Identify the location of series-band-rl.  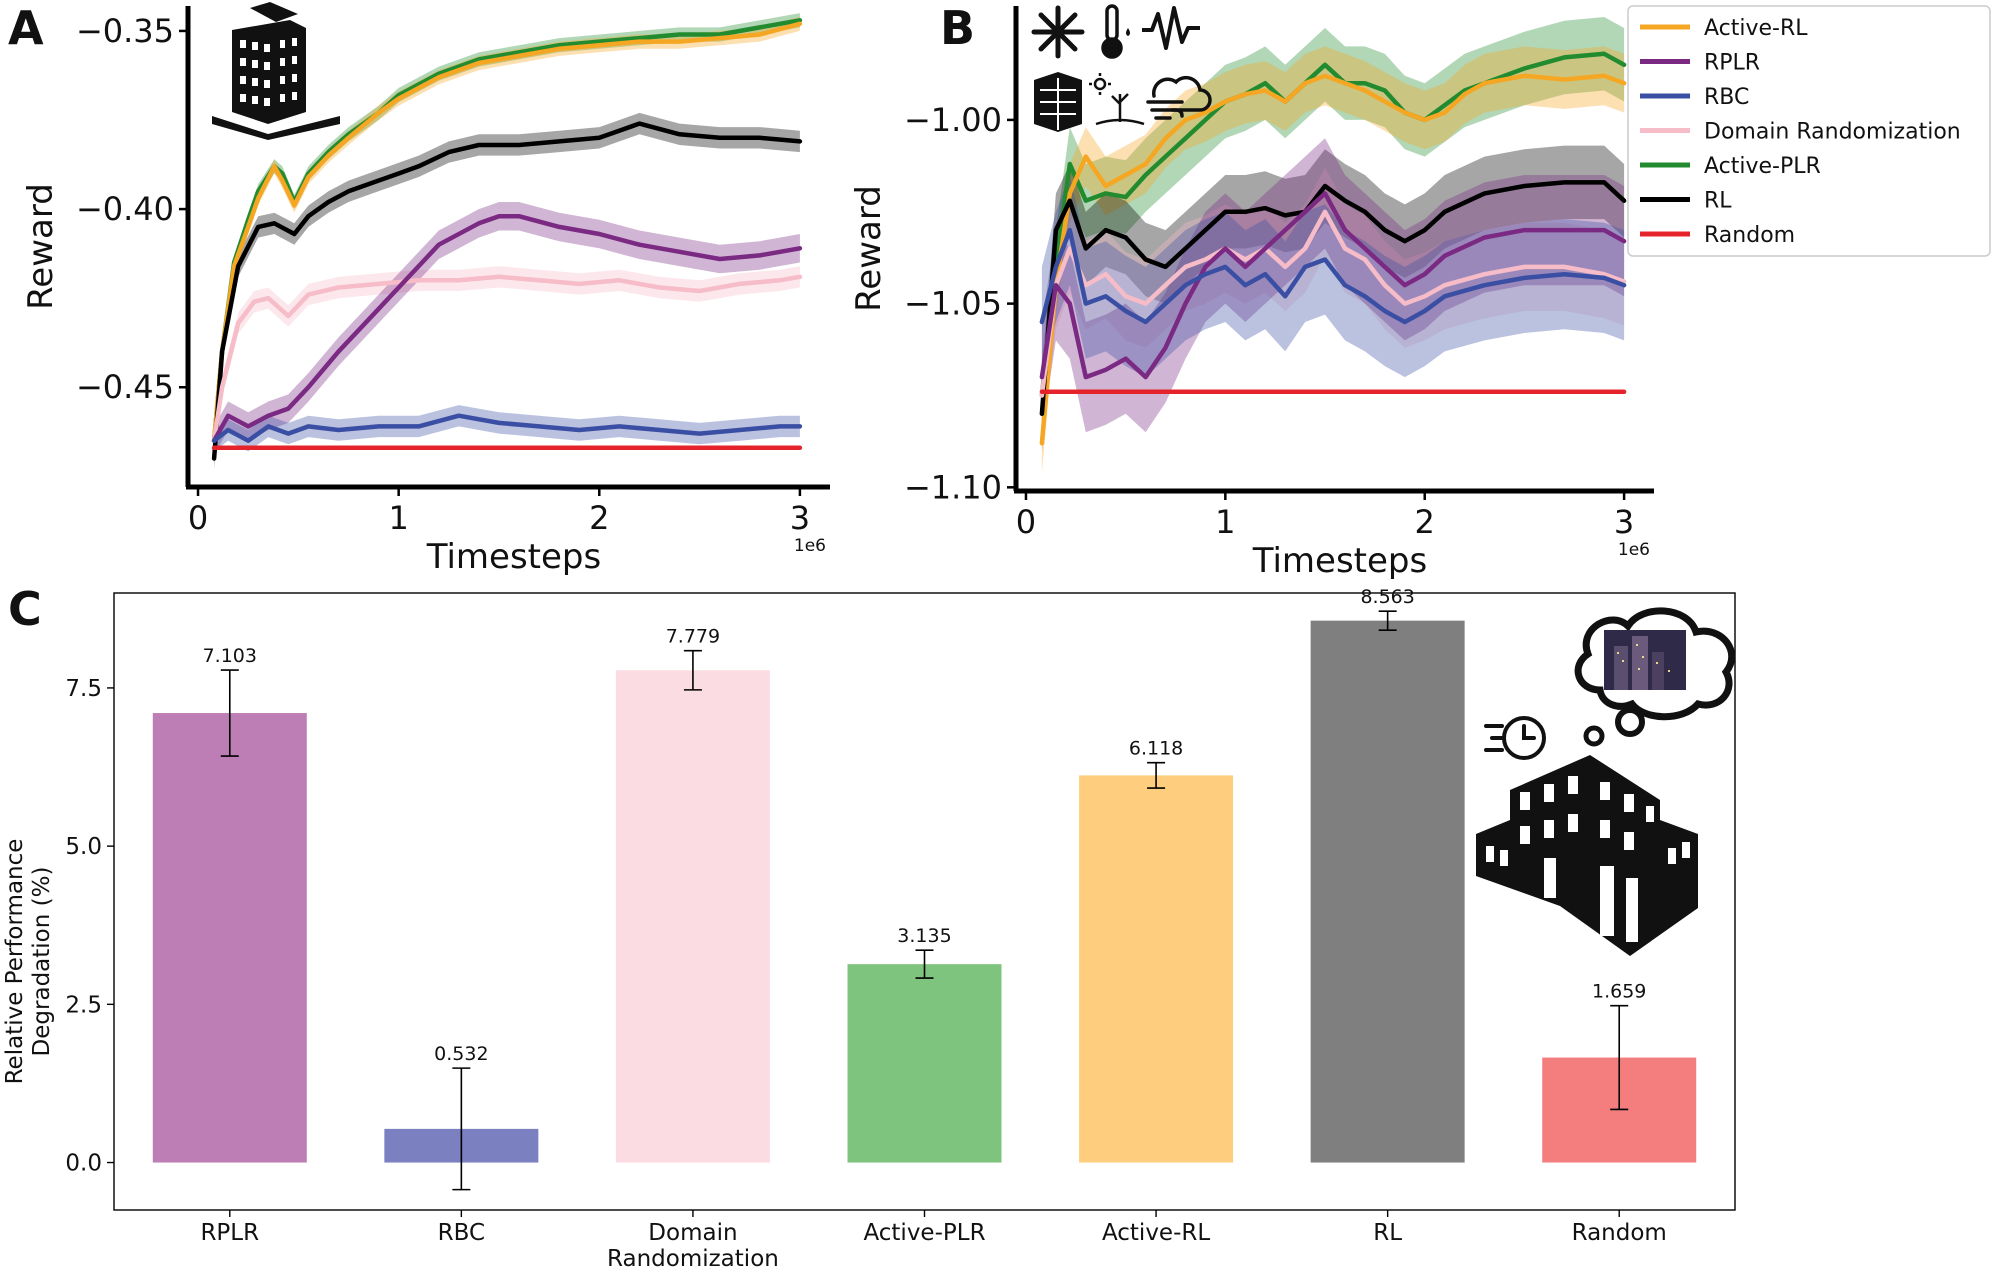
(1333, 298).